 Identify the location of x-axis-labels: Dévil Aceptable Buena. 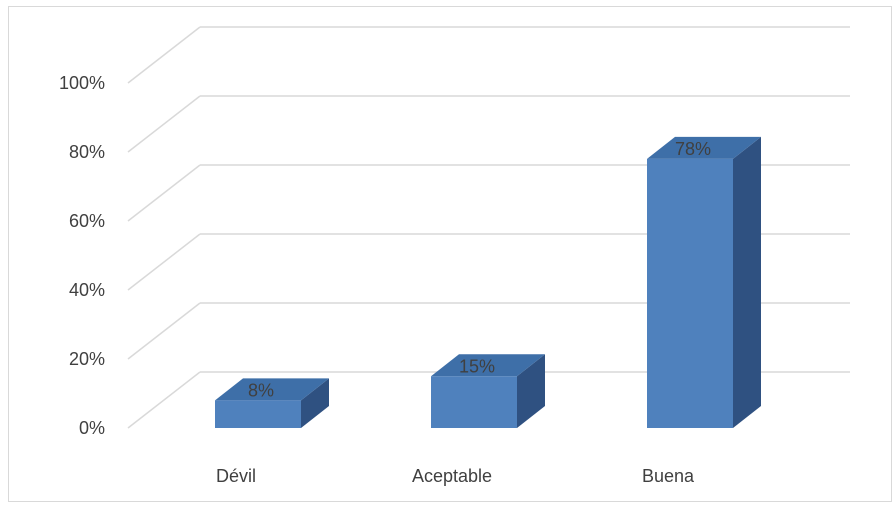
(455, 476).